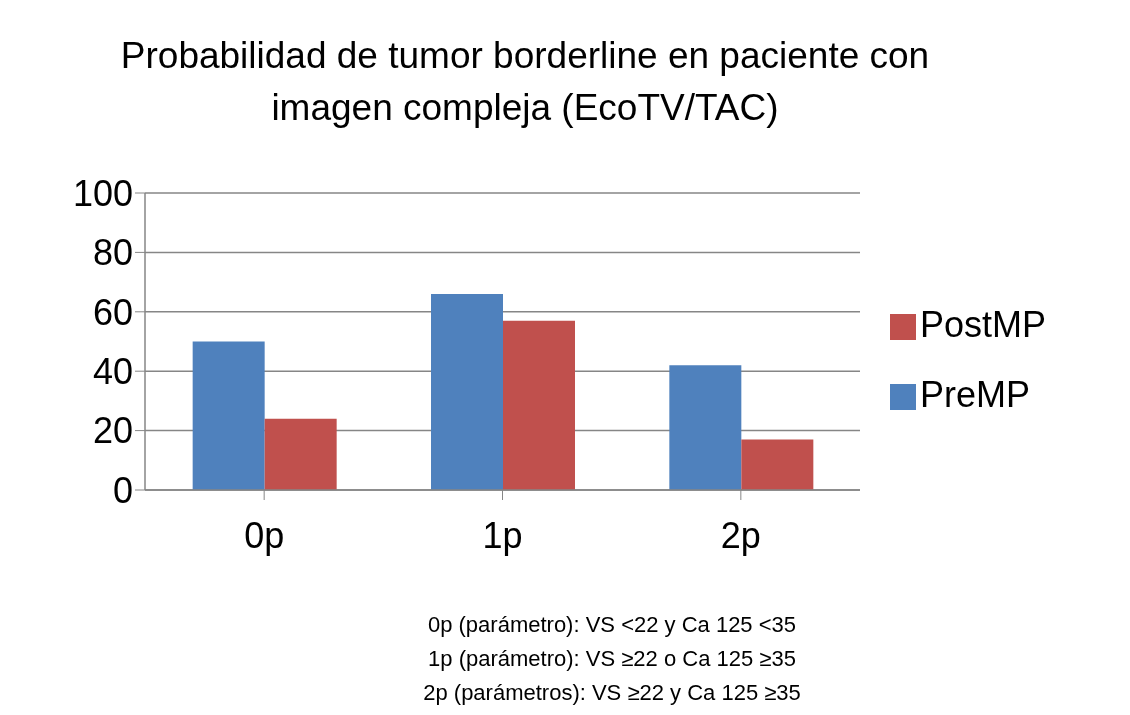  I want to click on legend-label: PreMP, so click(975, 394).